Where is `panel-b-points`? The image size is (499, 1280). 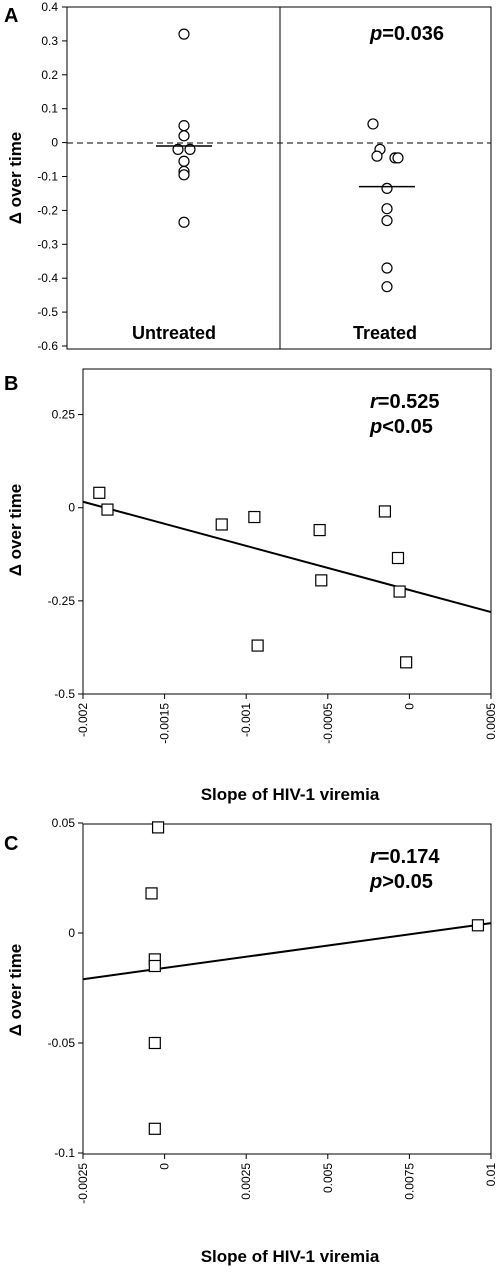 panel-b-points is located at coordinates (253, 577).